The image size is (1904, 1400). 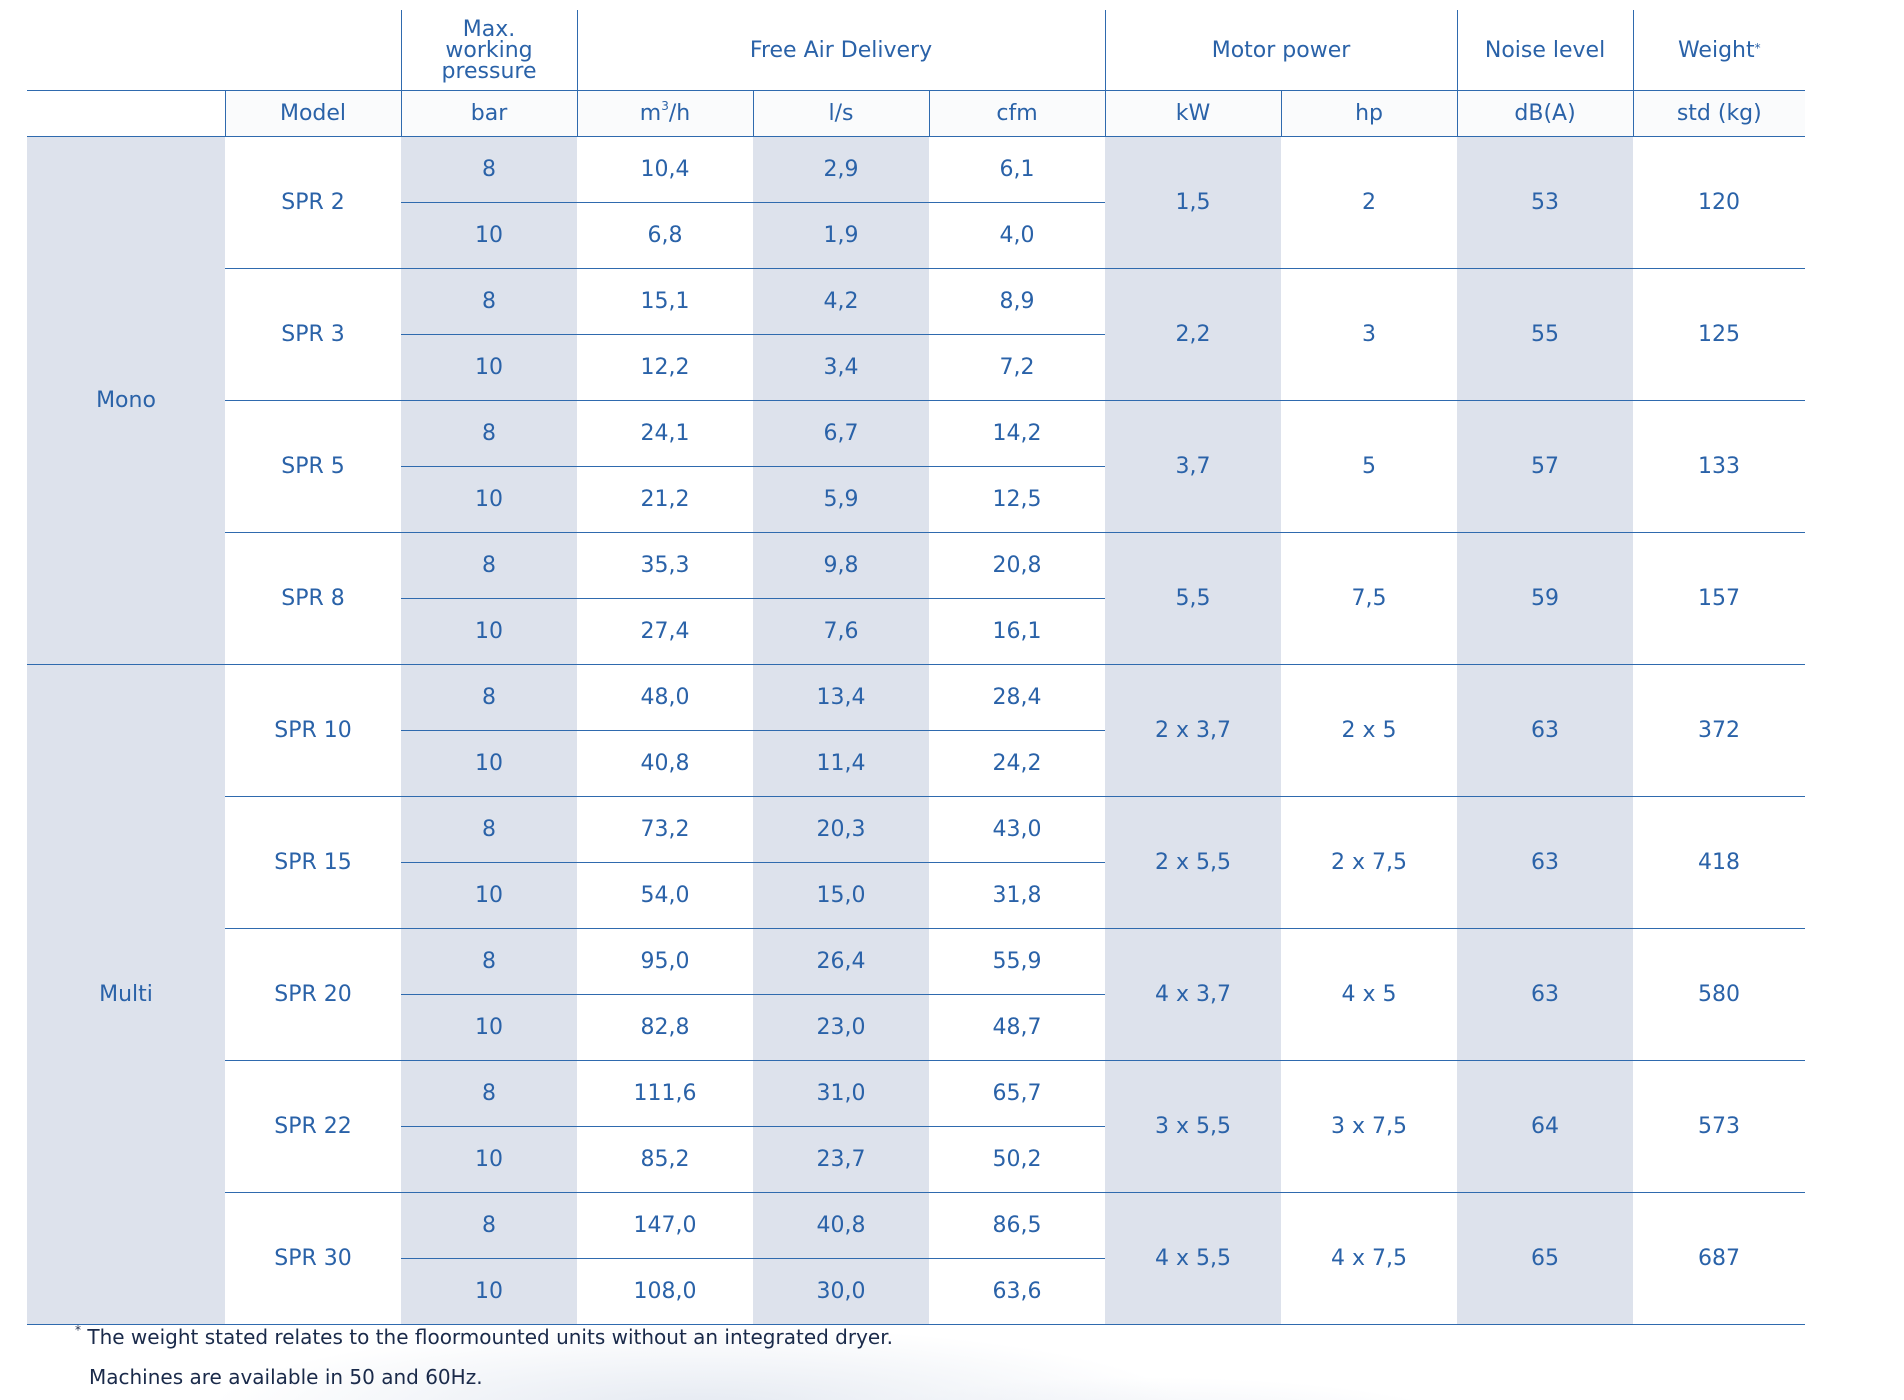 I want to click on footnote-frequency: Machines are available in 50 and 60Hz., so click(x=286, y=1377).